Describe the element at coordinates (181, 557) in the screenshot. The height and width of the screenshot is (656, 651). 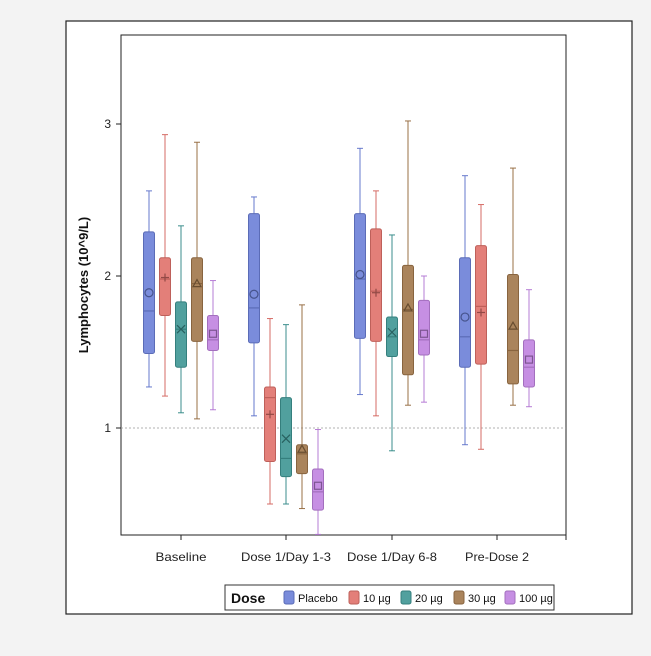
I see `x-tick-label: Baseline` at that location.